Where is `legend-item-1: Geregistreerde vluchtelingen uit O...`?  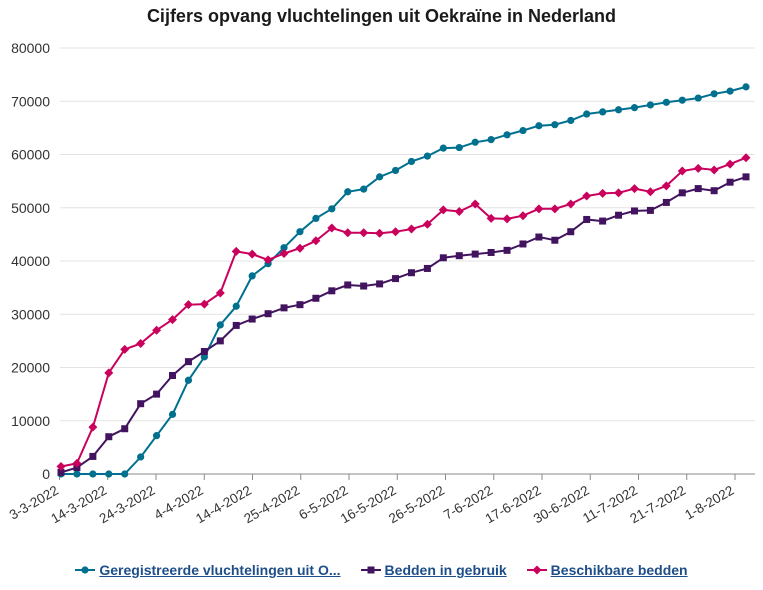 legend-item-1: Geregistreerde vluchtelingen uit O... is located at coordinates (208, 570).